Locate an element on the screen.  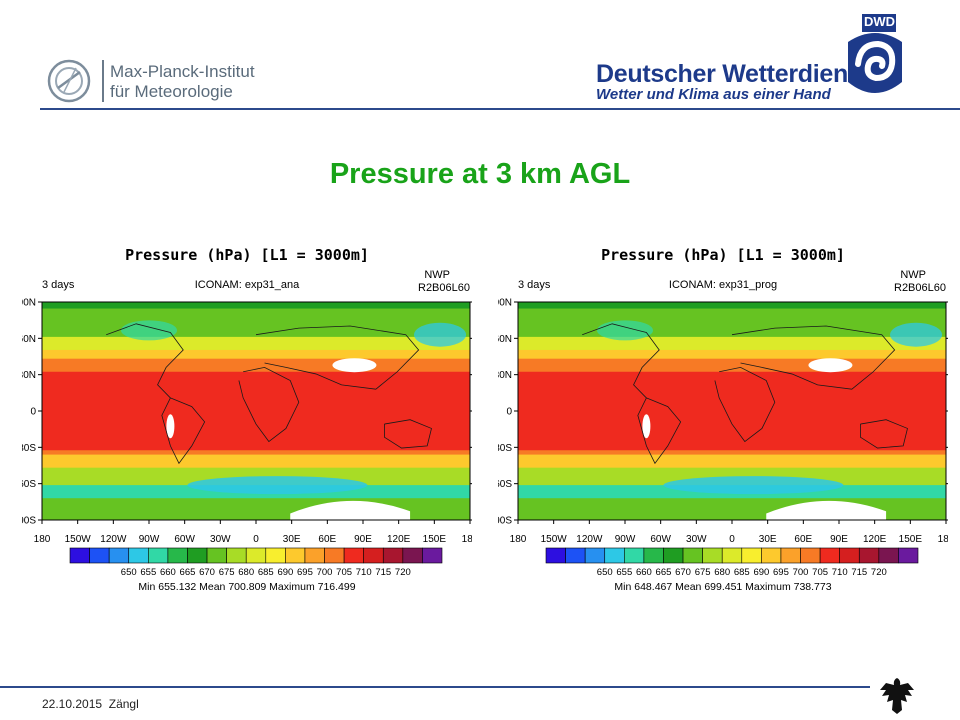
x-tick-label: 60W is located at coordinates (660, 539).